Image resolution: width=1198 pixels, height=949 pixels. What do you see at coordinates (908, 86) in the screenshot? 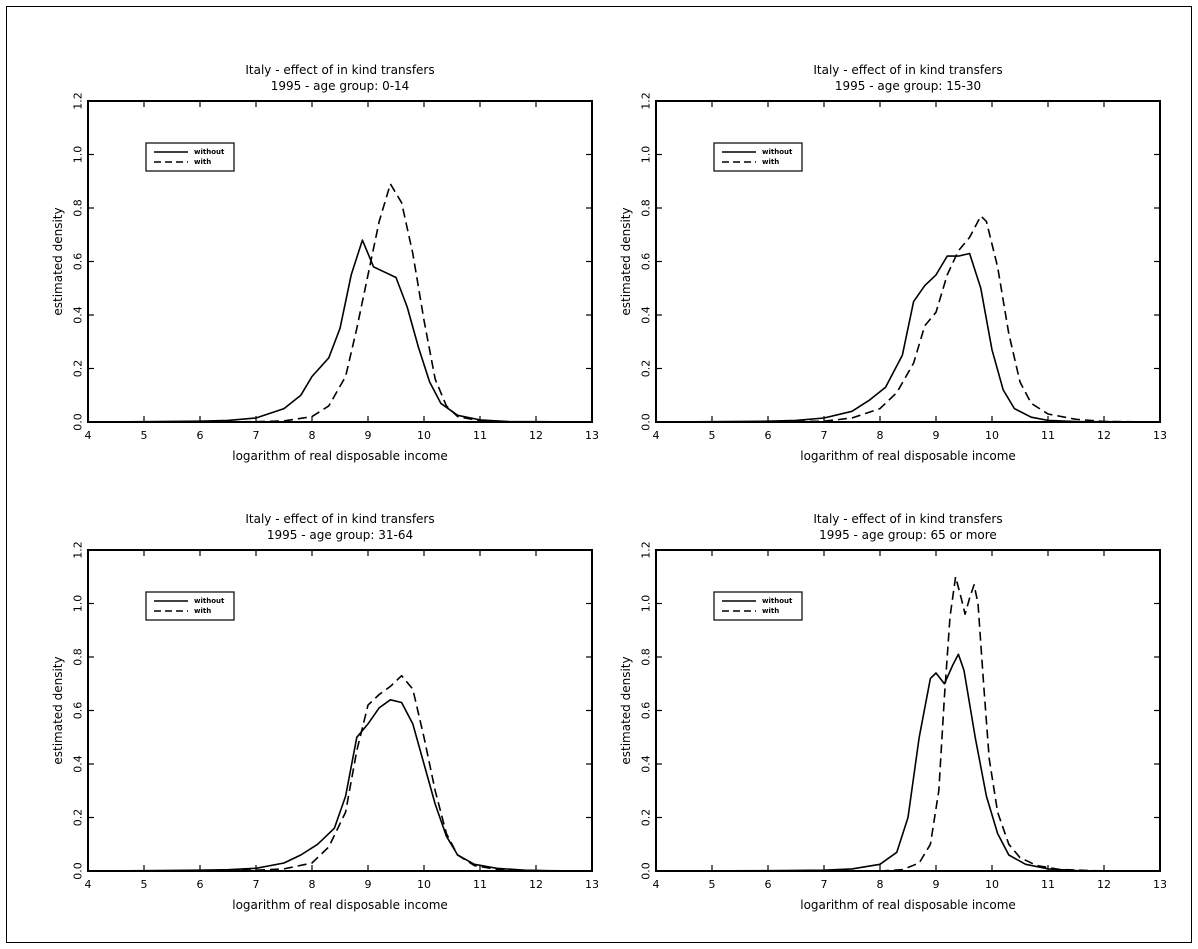
I see `chart-subtitle: 1995 - age group: 15-30` at bounding box center [908, 86].